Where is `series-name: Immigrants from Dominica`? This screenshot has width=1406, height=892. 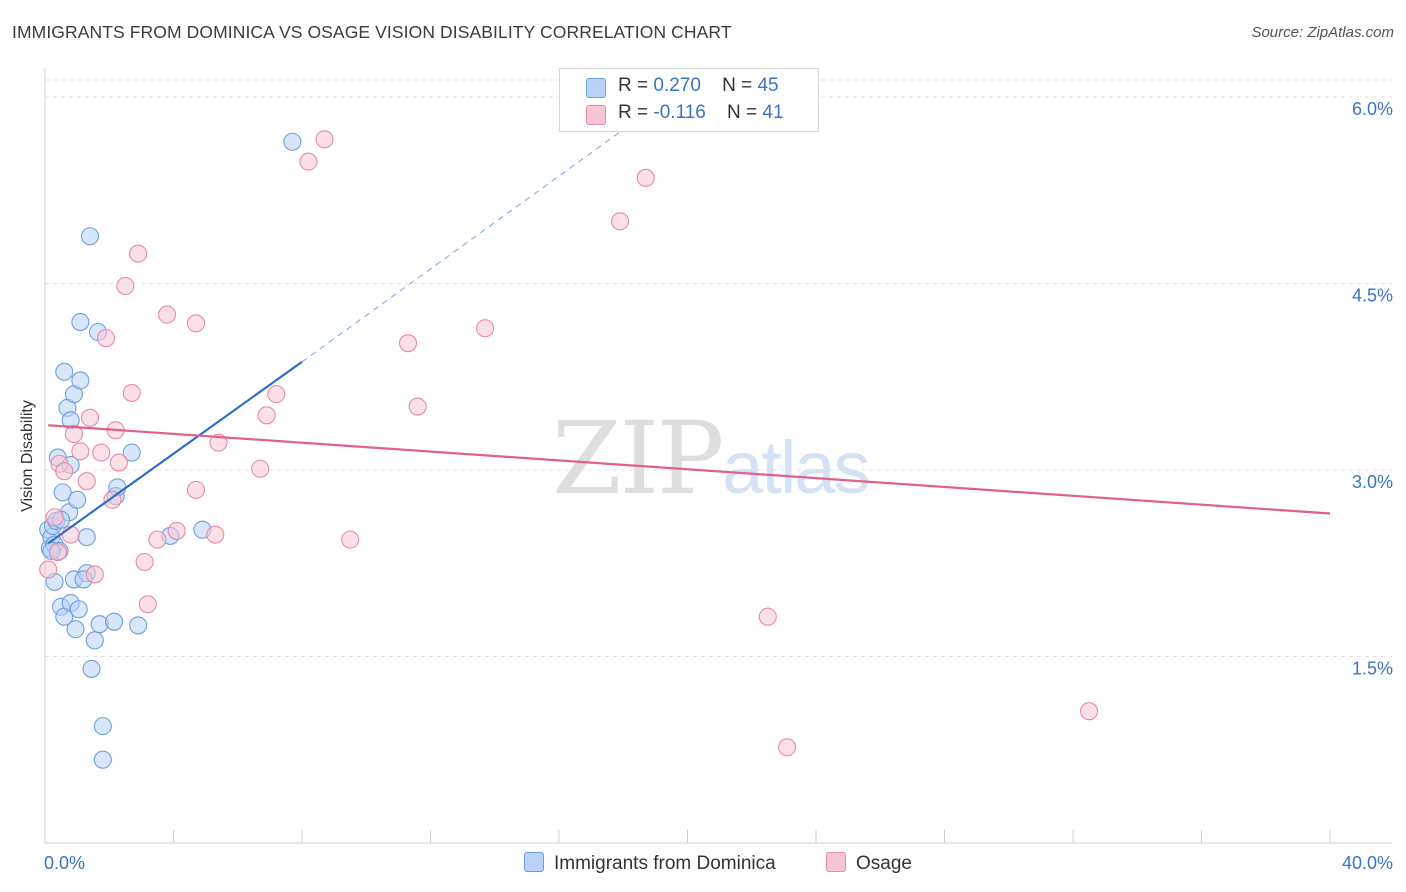 series-name: Immigrants from Dominica is located at coordinates (665, 863).